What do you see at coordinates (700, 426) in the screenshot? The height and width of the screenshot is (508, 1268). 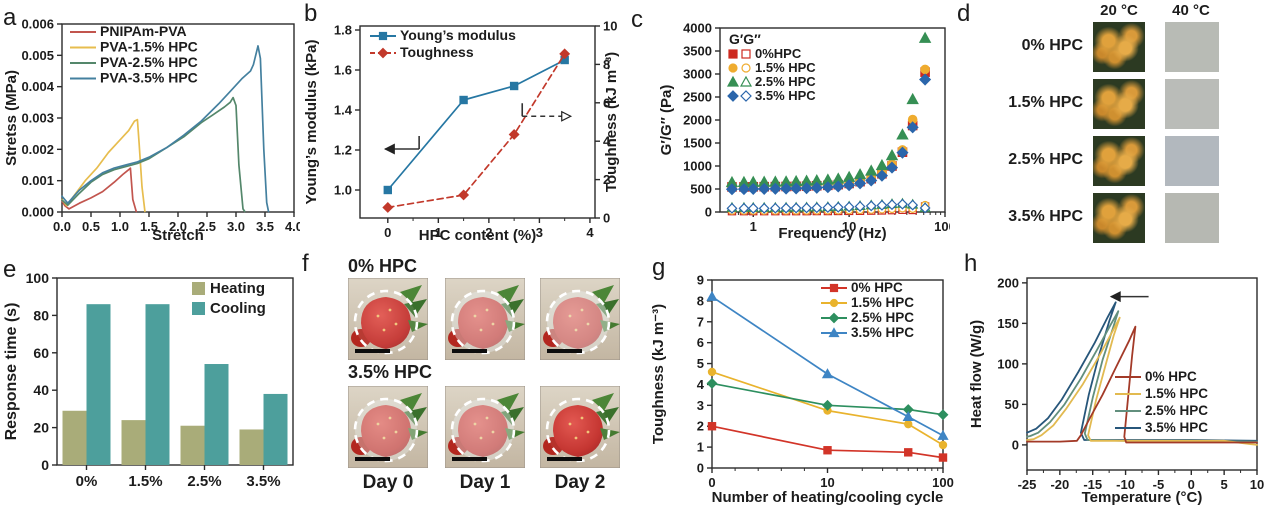 I see `svg-text: 2` at bounding box center [700, 426].